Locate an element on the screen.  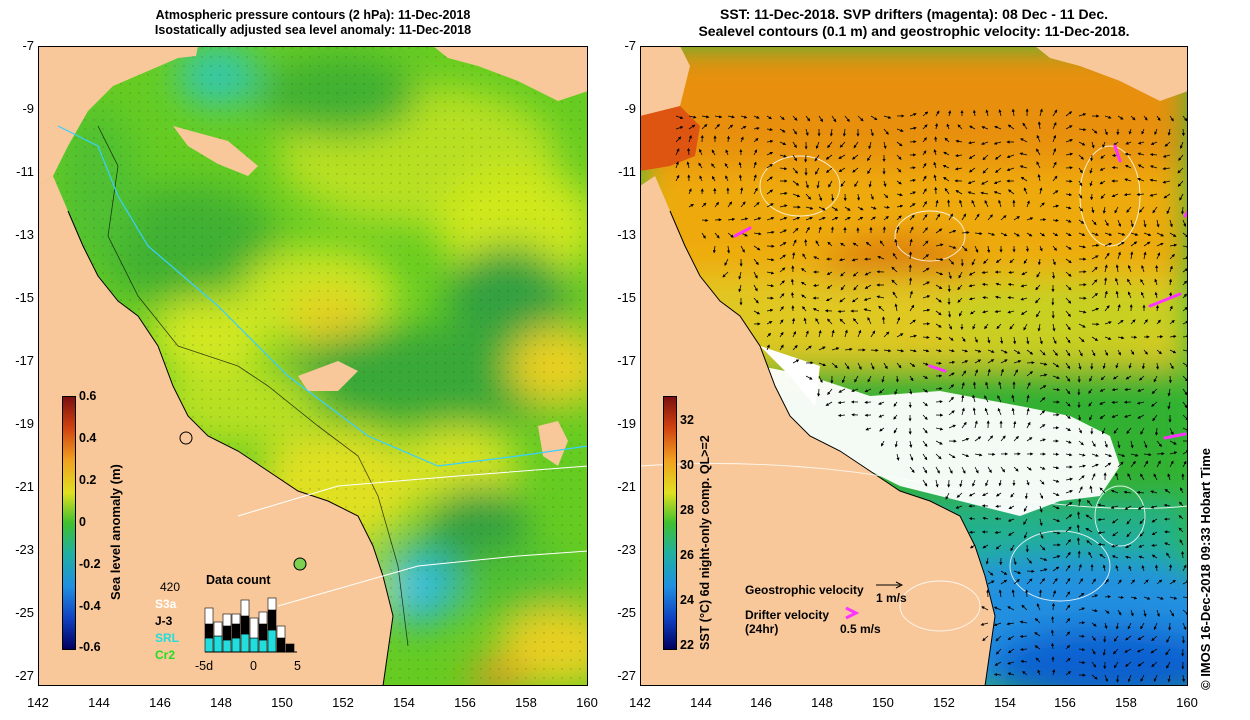
x-tick: 152 is located at coordinates (343, 702).